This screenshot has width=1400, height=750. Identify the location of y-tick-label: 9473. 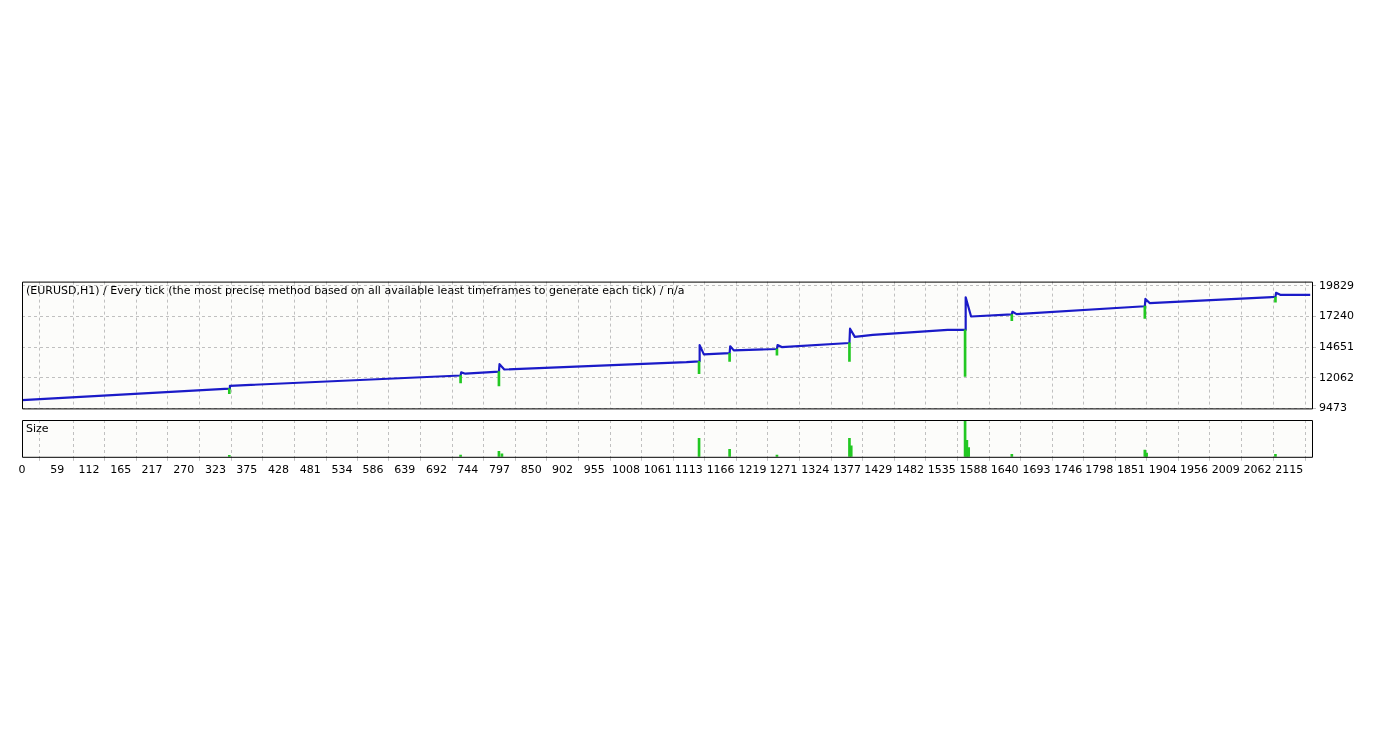
(1333, 408).